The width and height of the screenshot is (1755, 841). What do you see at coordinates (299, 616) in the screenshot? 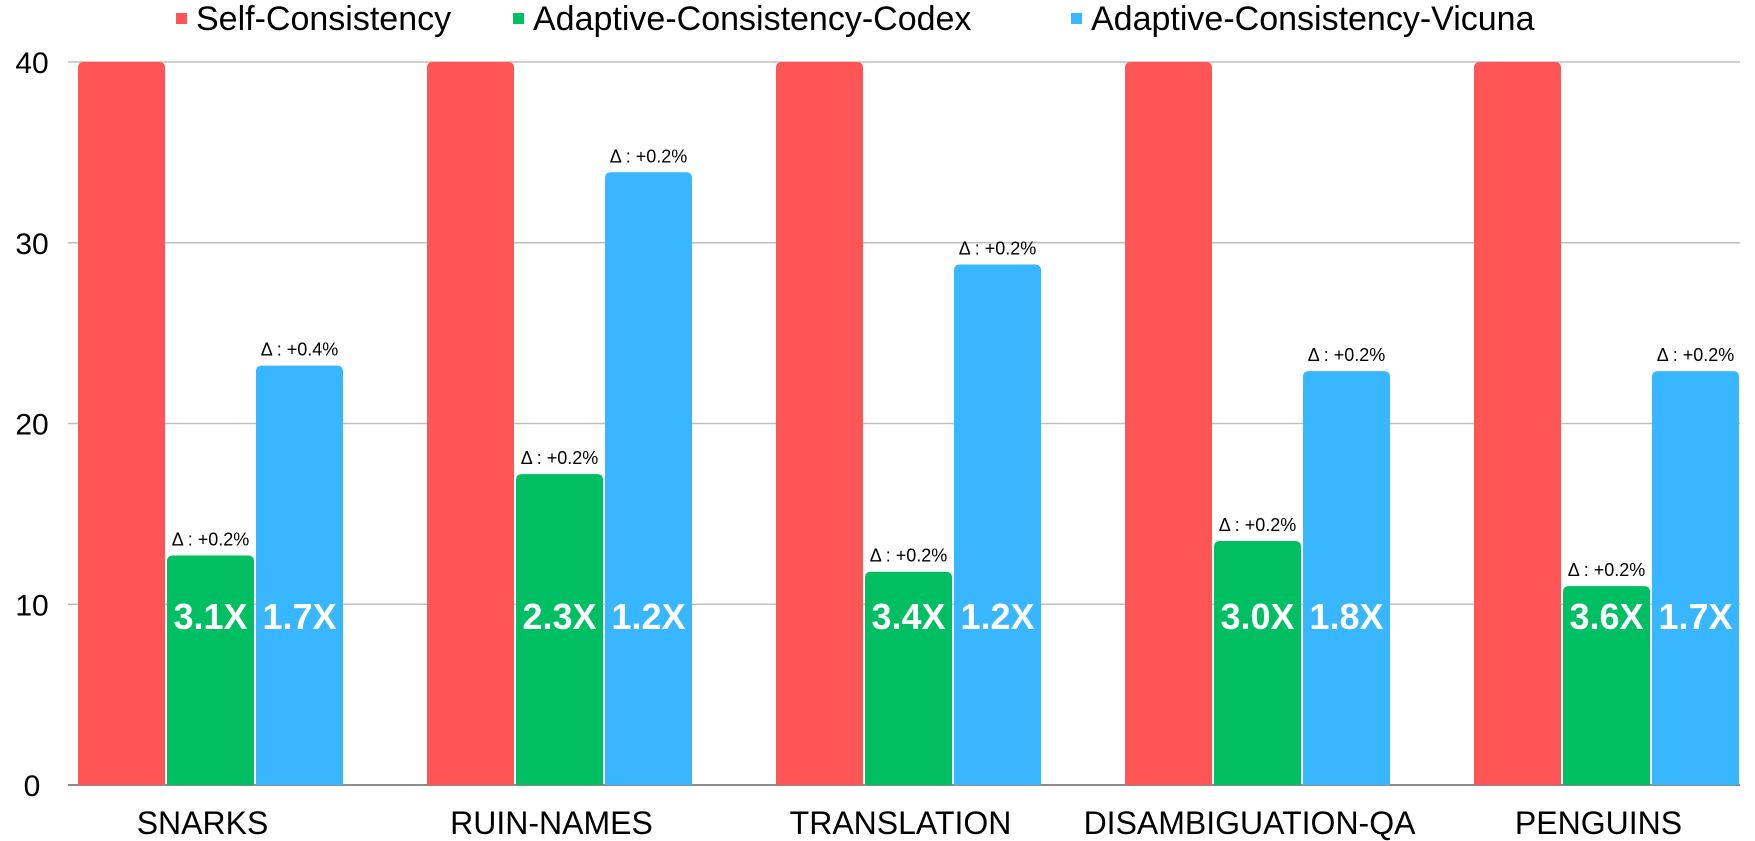
I see `speedup-label-vicuna-snarks: 1.7X` at bounding box center [299, 616].